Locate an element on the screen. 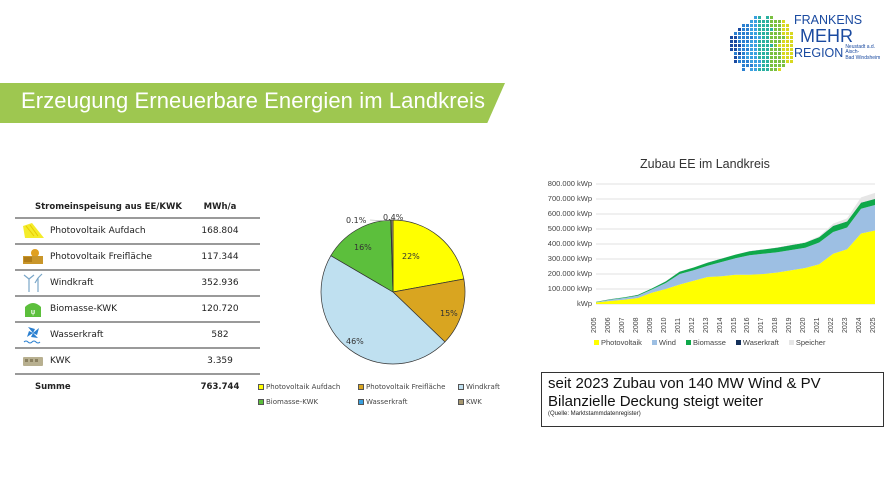 The height and width of the screenshot is (501, 890). legend-item: Wind is located at coordinates (663, 342).